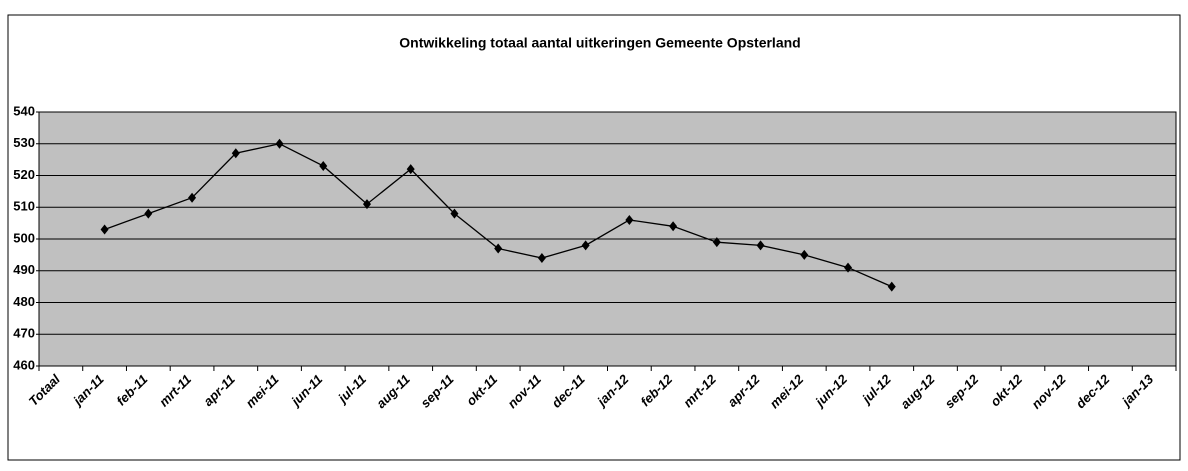  What do you see at coordinates (24, 364) in the screenshot?
I see `y-tick-label: 460` at bounding box center [24, 364].